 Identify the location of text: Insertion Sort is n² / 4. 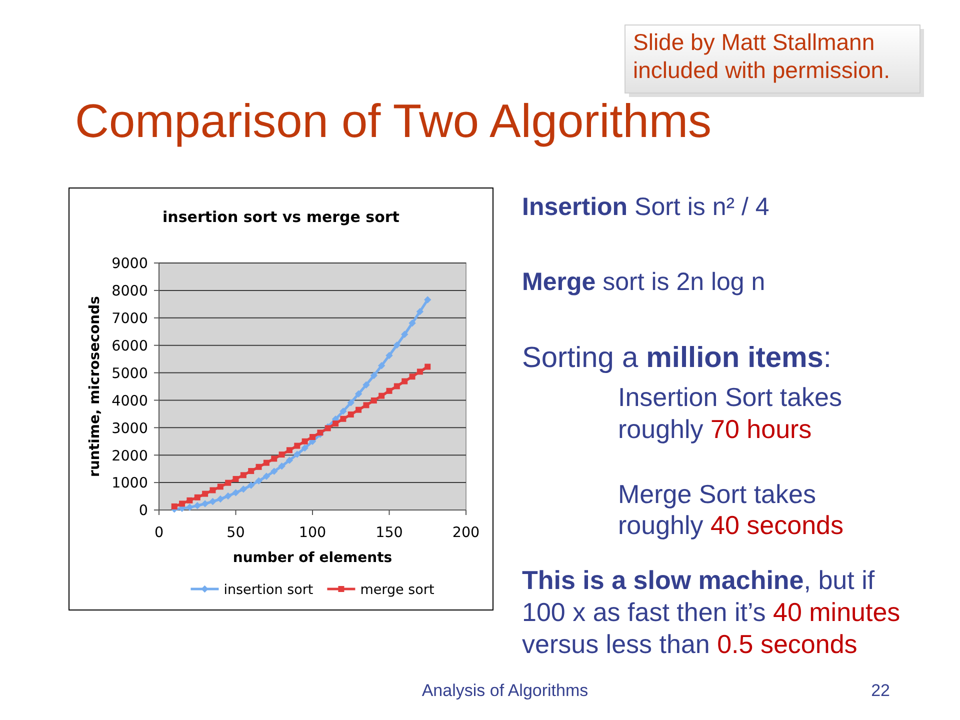
(646, 207).